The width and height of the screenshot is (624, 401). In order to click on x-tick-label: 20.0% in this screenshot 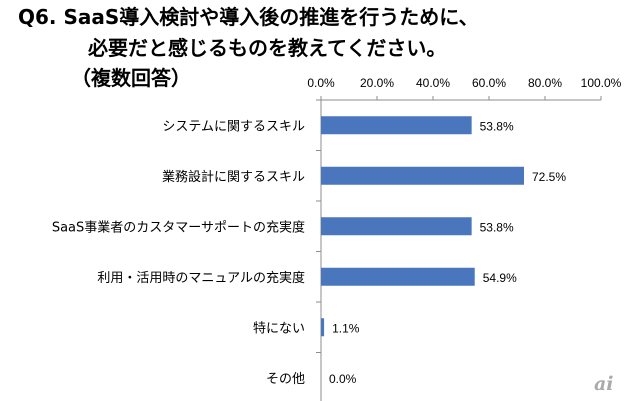, I will do `click(377, 83)`.